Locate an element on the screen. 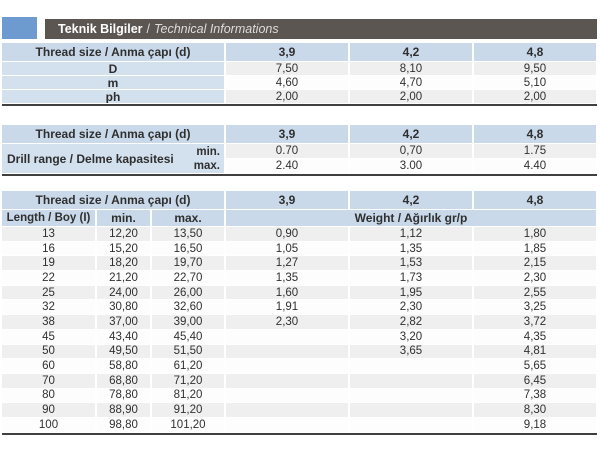 This screenshot has width=600, height=450. table1-size-col-1: 3,9 is located at coordinates (287, 52).